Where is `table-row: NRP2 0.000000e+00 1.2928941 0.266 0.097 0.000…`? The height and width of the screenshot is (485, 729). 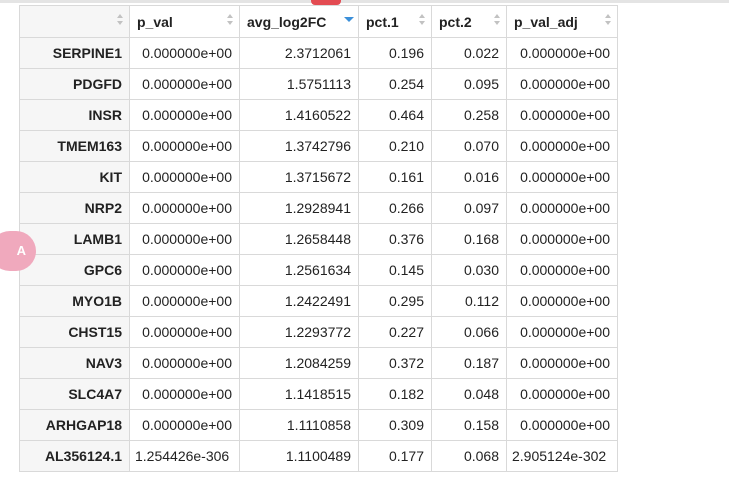
table-row: NRP2 0.000000e+00 1.2928941 0.266 0.097 0.000… is located at coordinates (318, 208).